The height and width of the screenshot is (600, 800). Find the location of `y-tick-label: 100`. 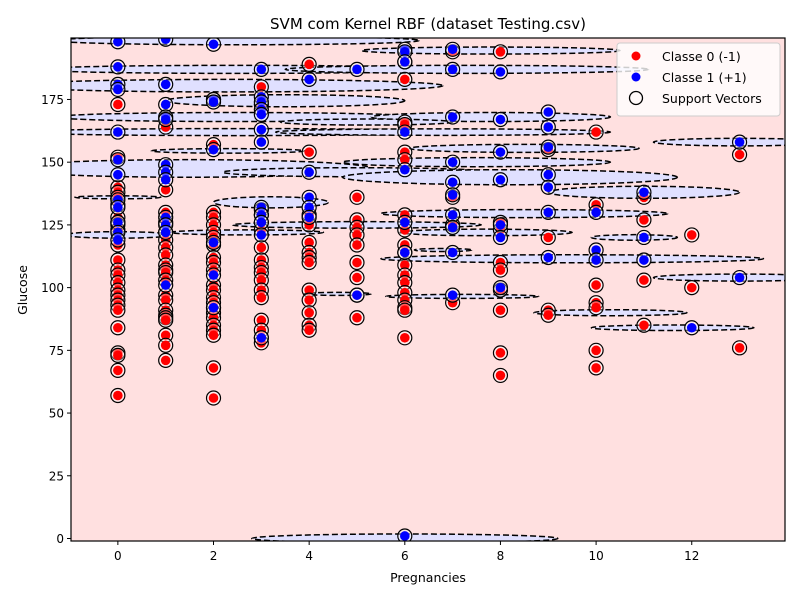

y-tick-label: 100 is located at coordinates (52, 288).